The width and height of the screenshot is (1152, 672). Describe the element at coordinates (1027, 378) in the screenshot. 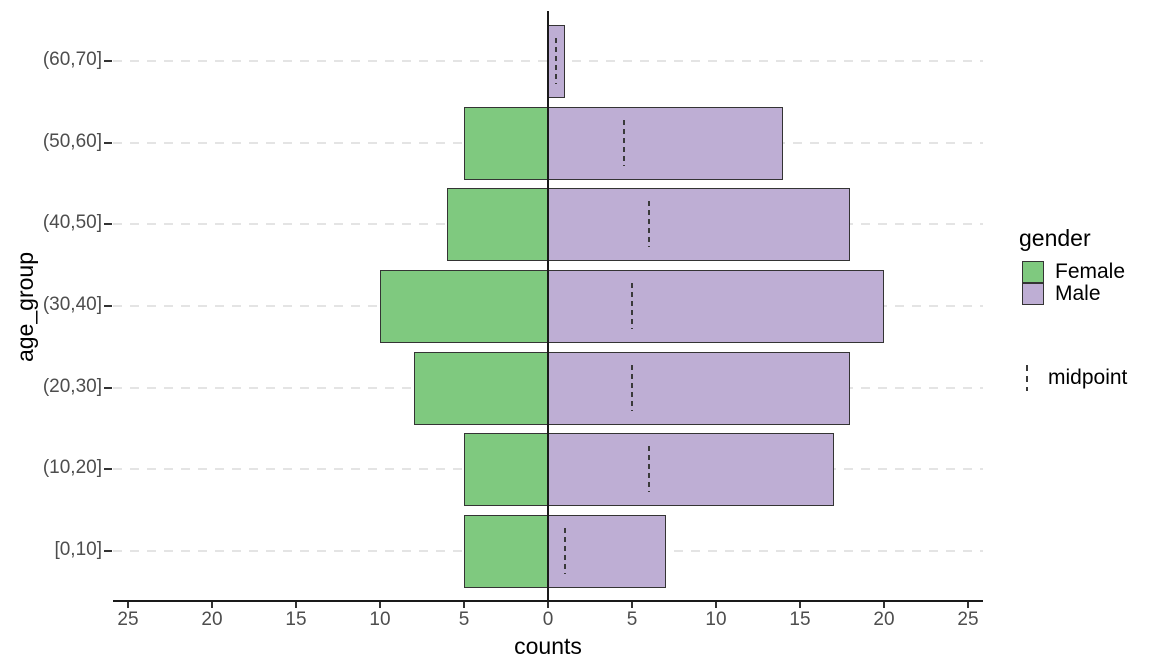

I see `legend-midpoint-dash-icon` at that location.